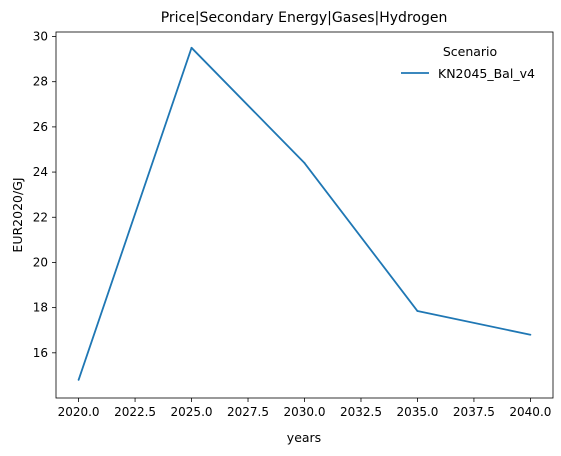 The image size is (561, 456). Describe the element at coordinates (486, 73) in the screenshot. I see `legend-entry-label: KN2045_Bal_v4` at that location.